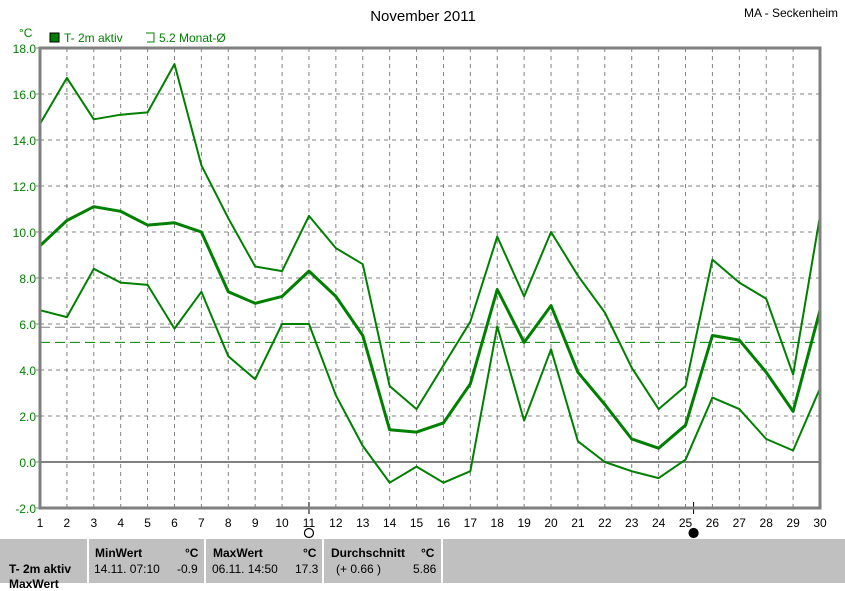 The height and width of the screenshot is (591, 845). Describe the element at coordinates (238, 553) in the screenshot. I see `max-header: MaxWert` at that location.